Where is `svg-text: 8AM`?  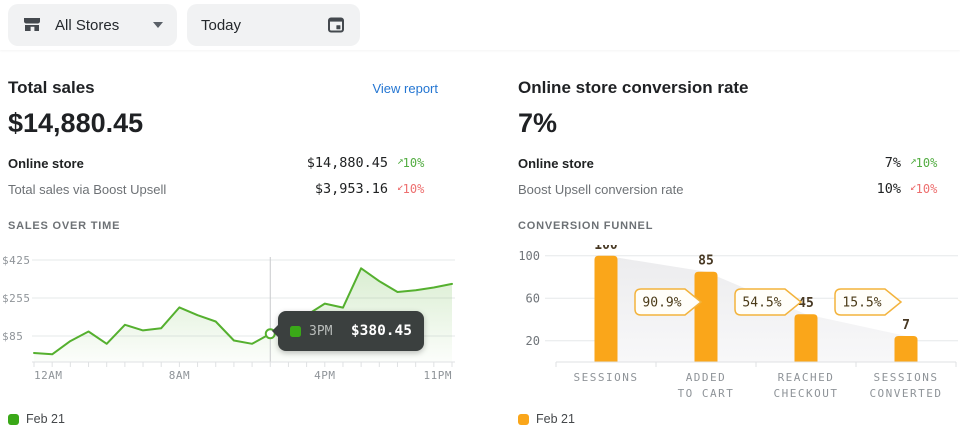
svg-text: 8AM is located at coordinates (179, 375).